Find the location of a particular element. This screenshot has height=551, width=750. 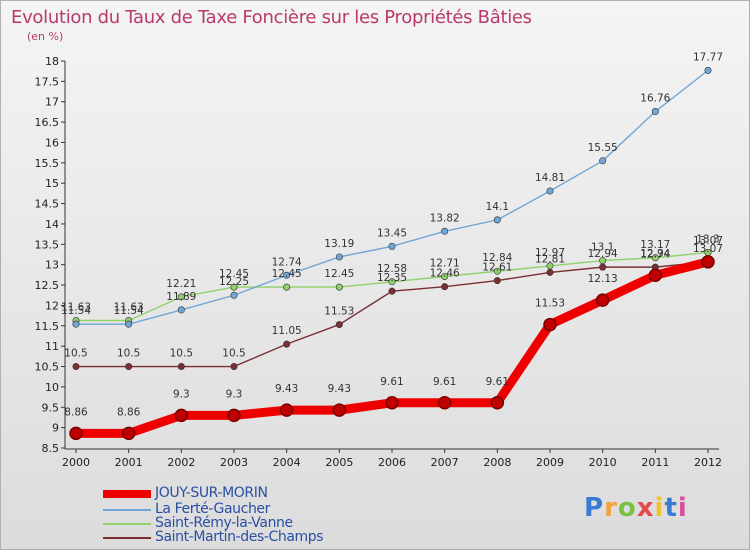

data-label: 13.19 is located at coordinates (339, 244).